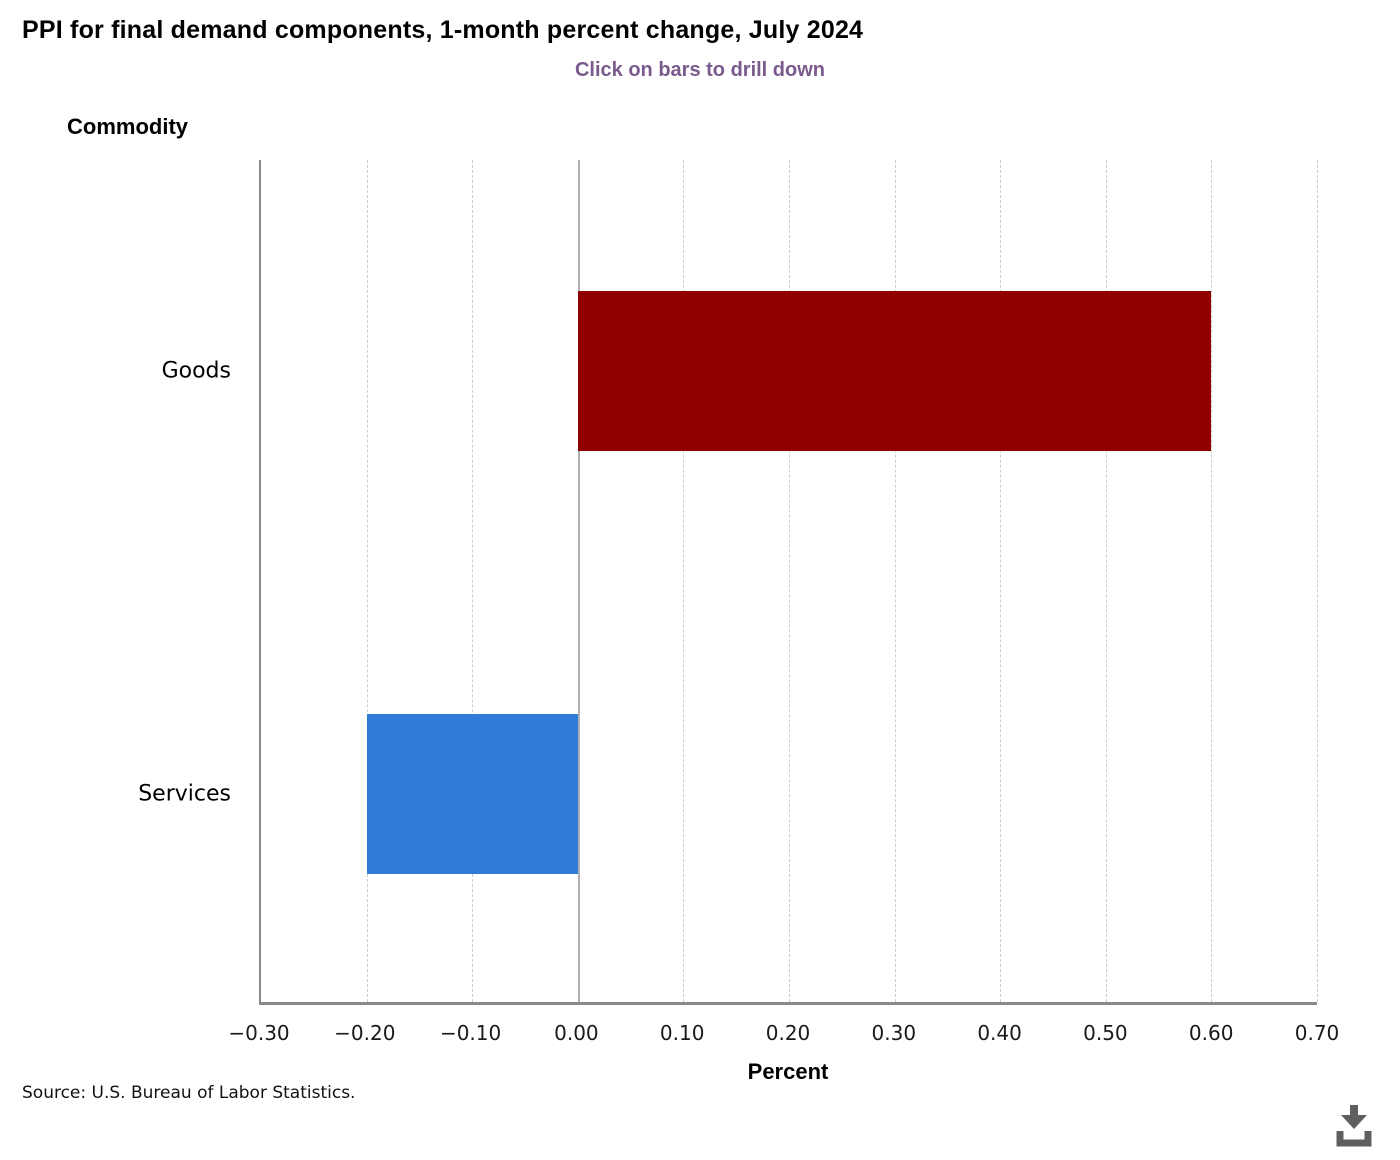 This screenshot has height=1160, width=1400. Describe the element at coordinates (189, 1093) in the screenshot. I see `source-note: Source: U.S. Bureau of Labor Statistics.` at that location.